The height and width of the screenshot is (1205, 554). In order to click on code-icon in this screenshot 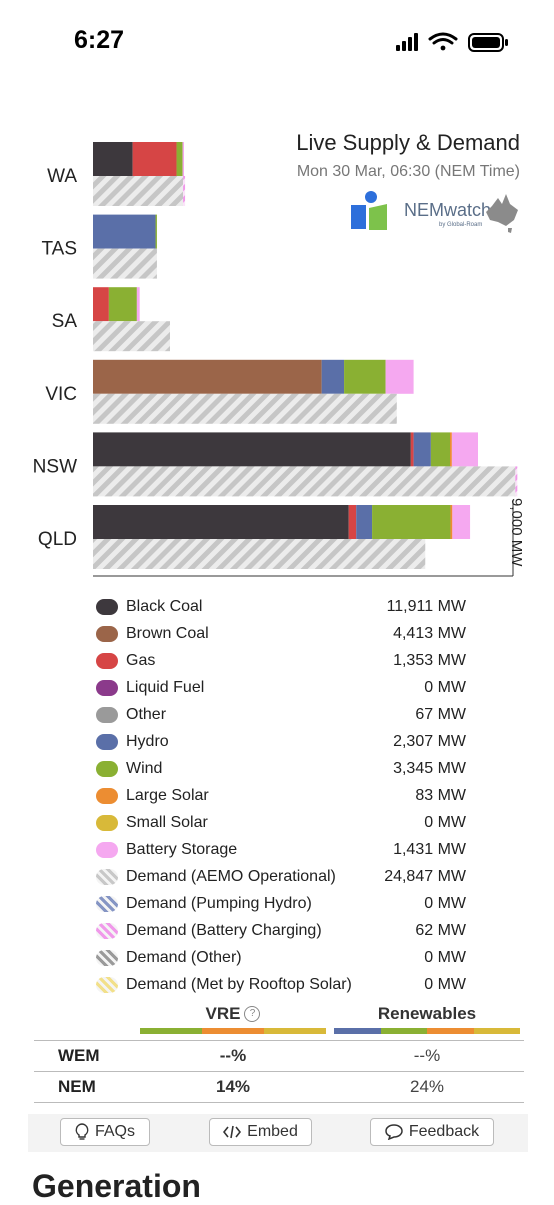, I will do `click(232, 1132)`.